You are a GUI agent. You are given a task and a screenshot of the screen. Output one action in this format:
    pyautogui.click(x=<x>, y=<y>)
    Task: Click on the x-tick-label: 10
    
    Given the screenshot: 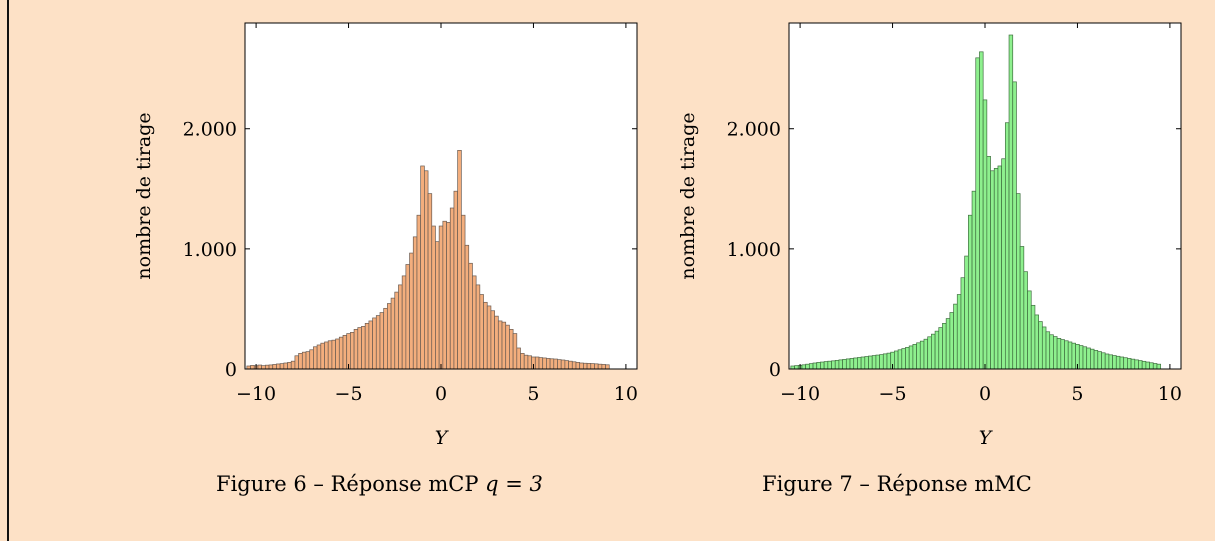 What is the action you would take?
    pyautogui.click(x=1170, y=394)
    